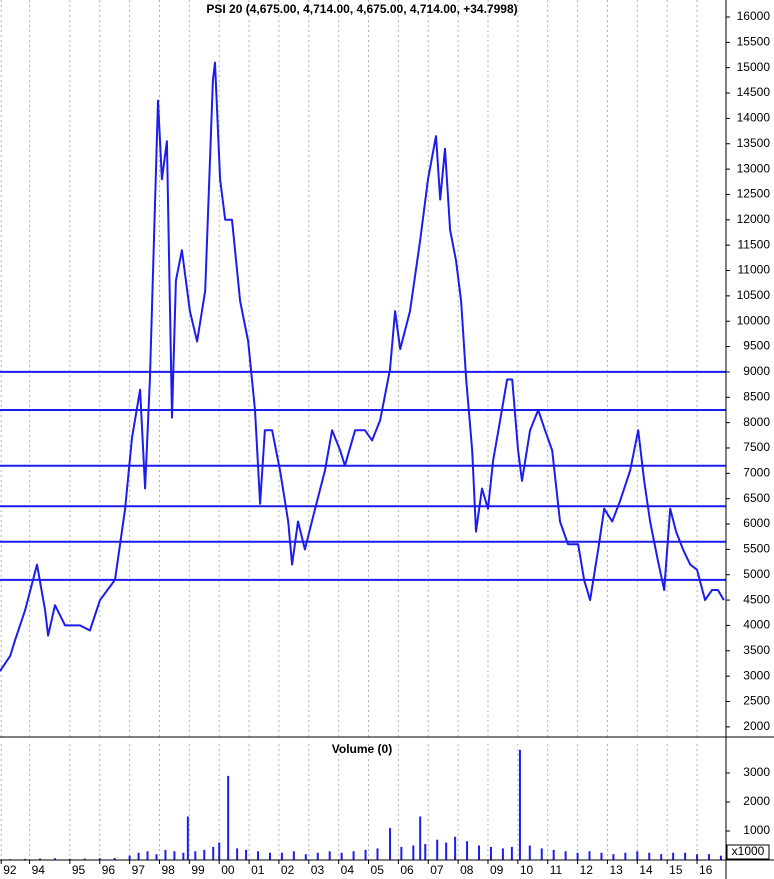  I want to click on y-tick-label: 14500, so click(754, 92).